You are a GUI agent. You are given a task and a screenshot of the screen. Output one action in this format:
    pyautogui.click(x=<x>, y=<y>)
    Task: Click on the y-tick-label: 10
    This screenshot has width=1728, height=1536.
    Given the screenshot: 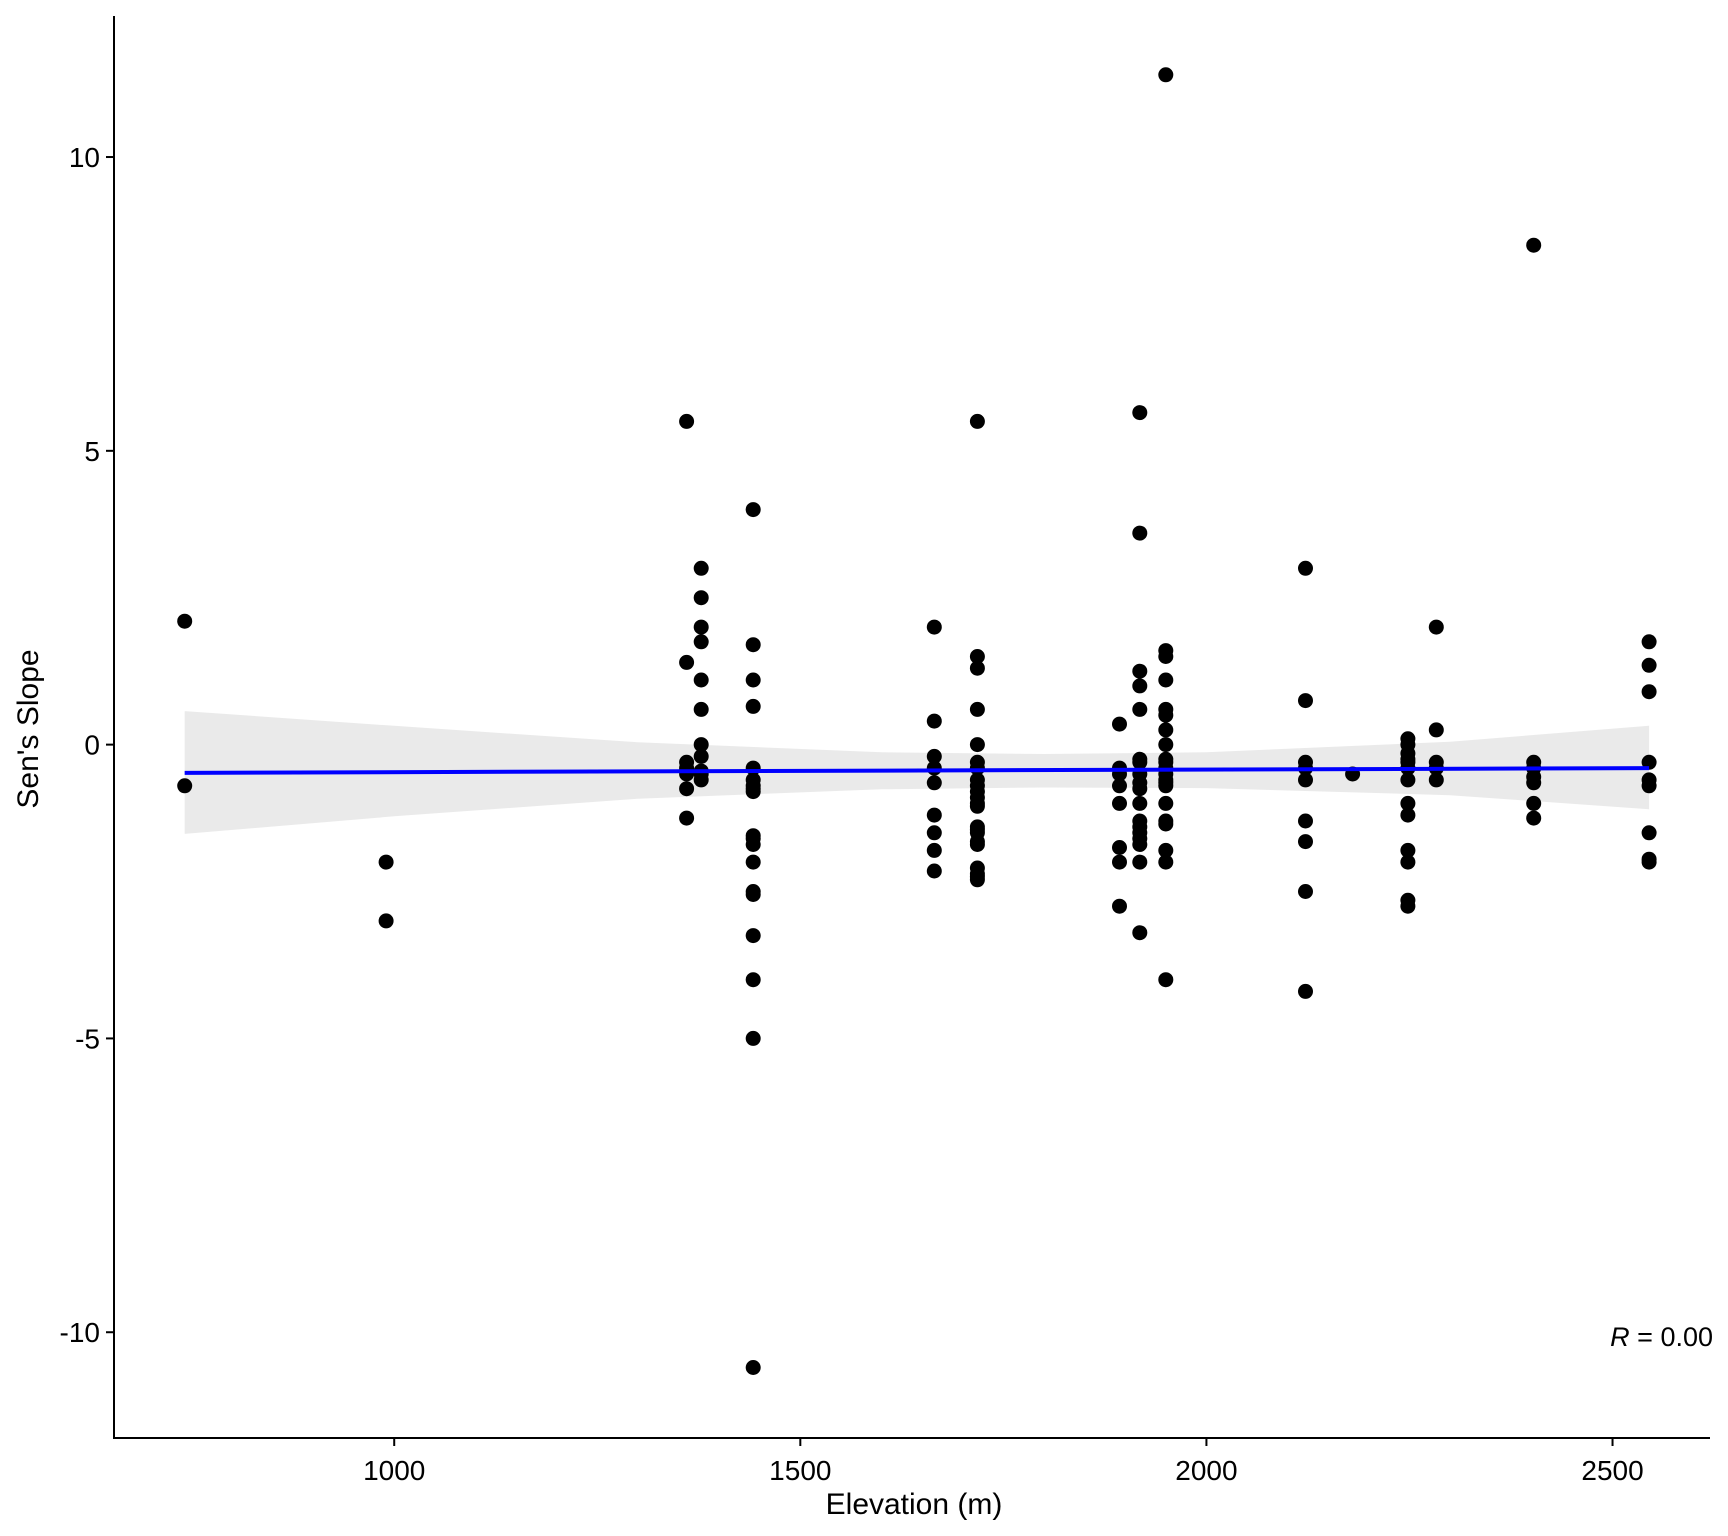 What is the action you would take?
    pyautogui.click(x=84, y=157)
    